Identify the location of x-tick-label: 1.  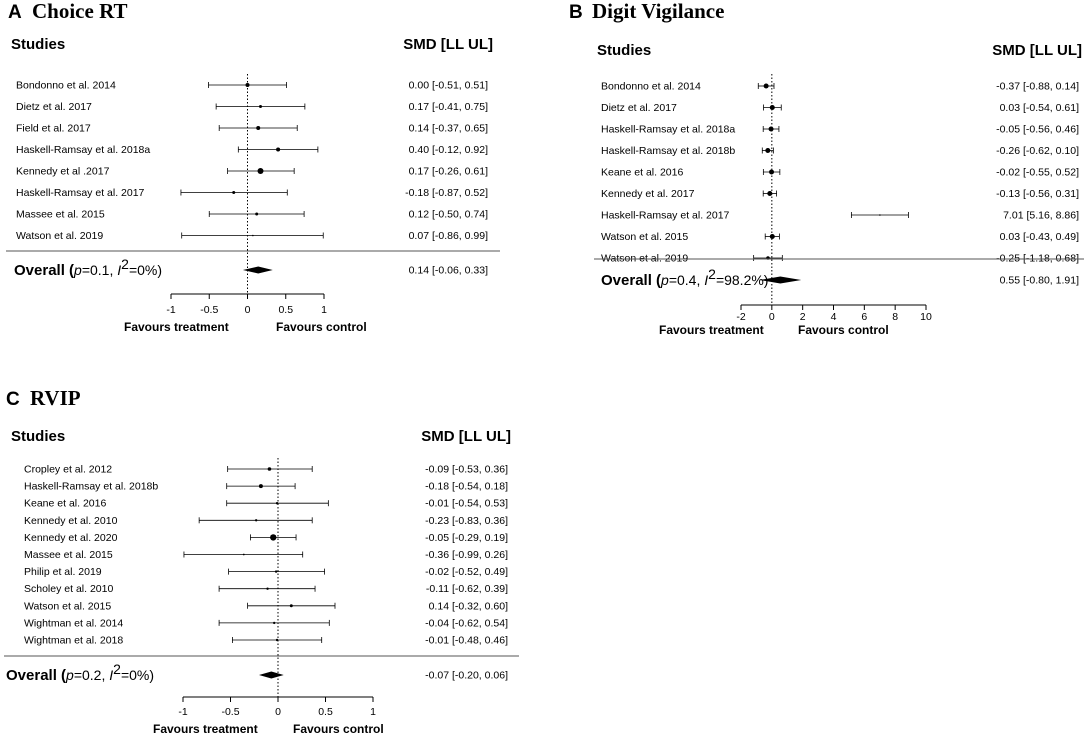
(373, 712).